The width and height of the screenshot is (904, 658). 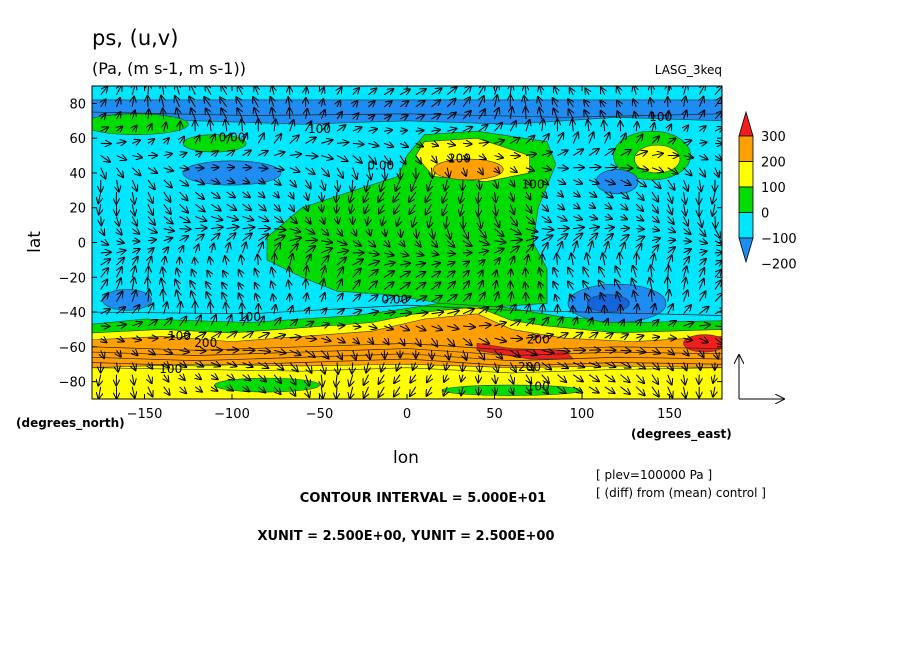 What do you see at coordinates (405, 536) in the screenshot?
I see `vector-units: XUNIT = 2.500E+00, YUNIT = 2.500E+00` at bounding box center [405, 536].